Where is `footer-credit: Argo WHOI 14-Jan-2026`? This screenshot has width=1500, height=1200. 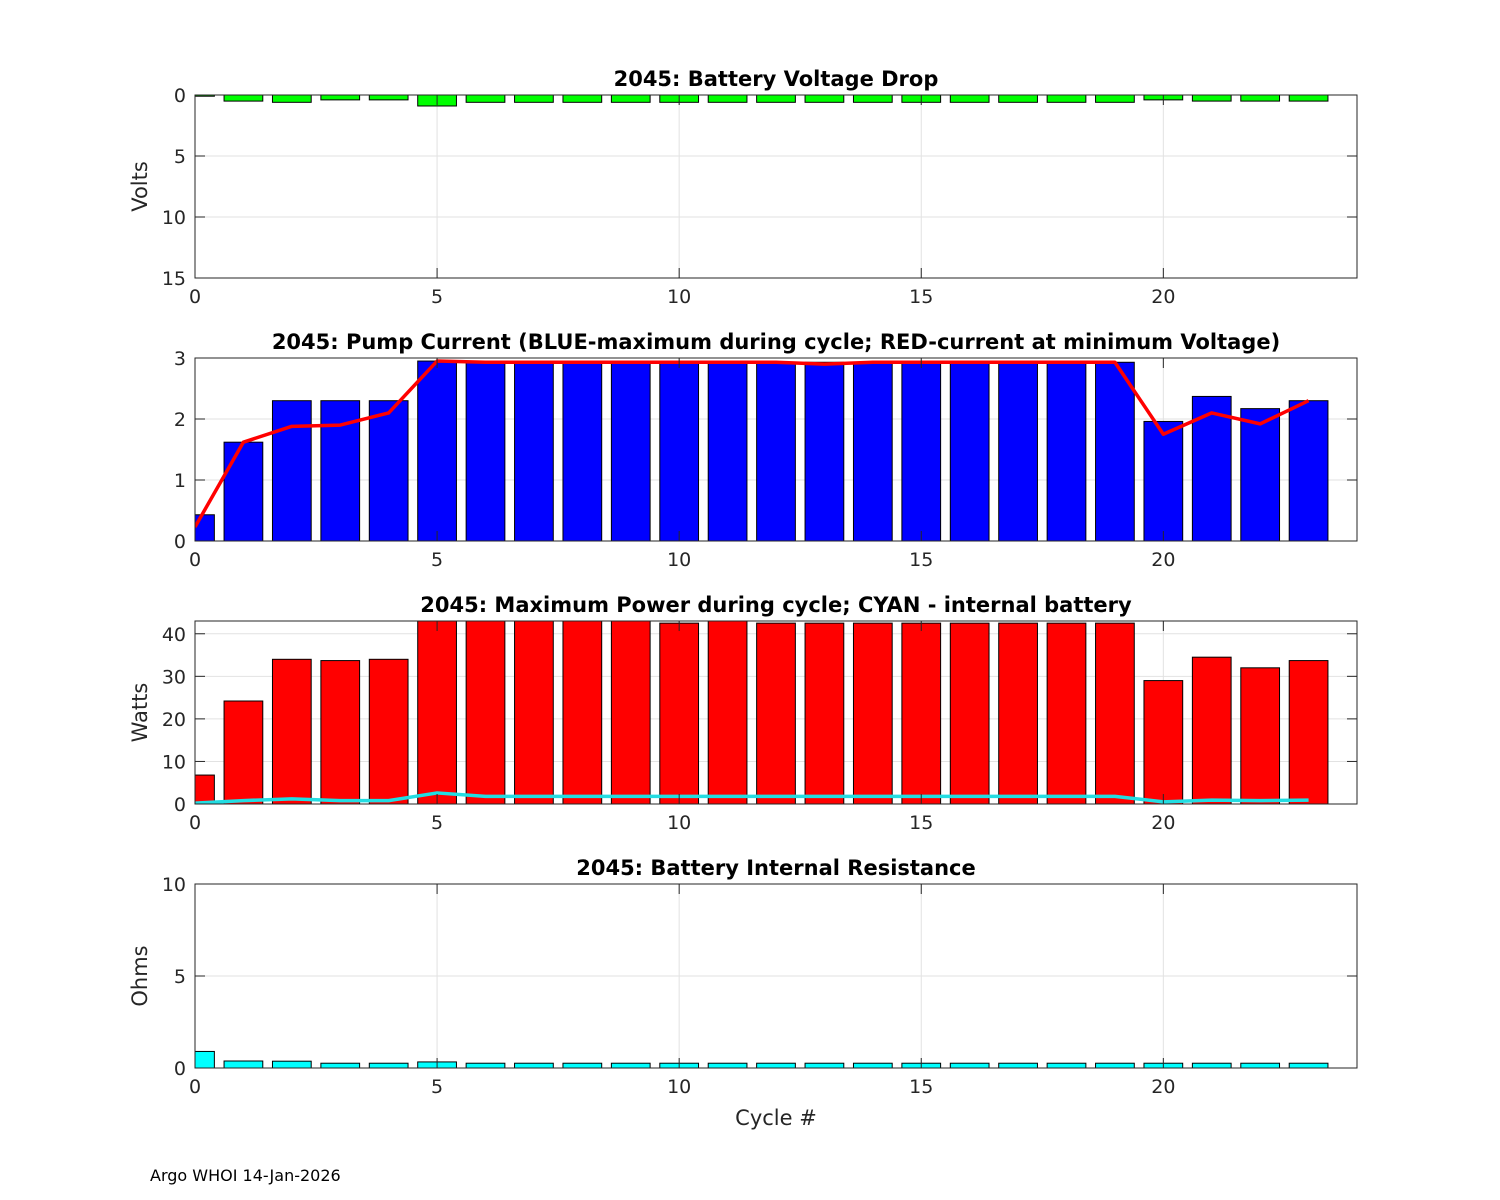 footer-credit: Argo WHOI 14-Jan-2026 is located at coordinates (245, 1175).